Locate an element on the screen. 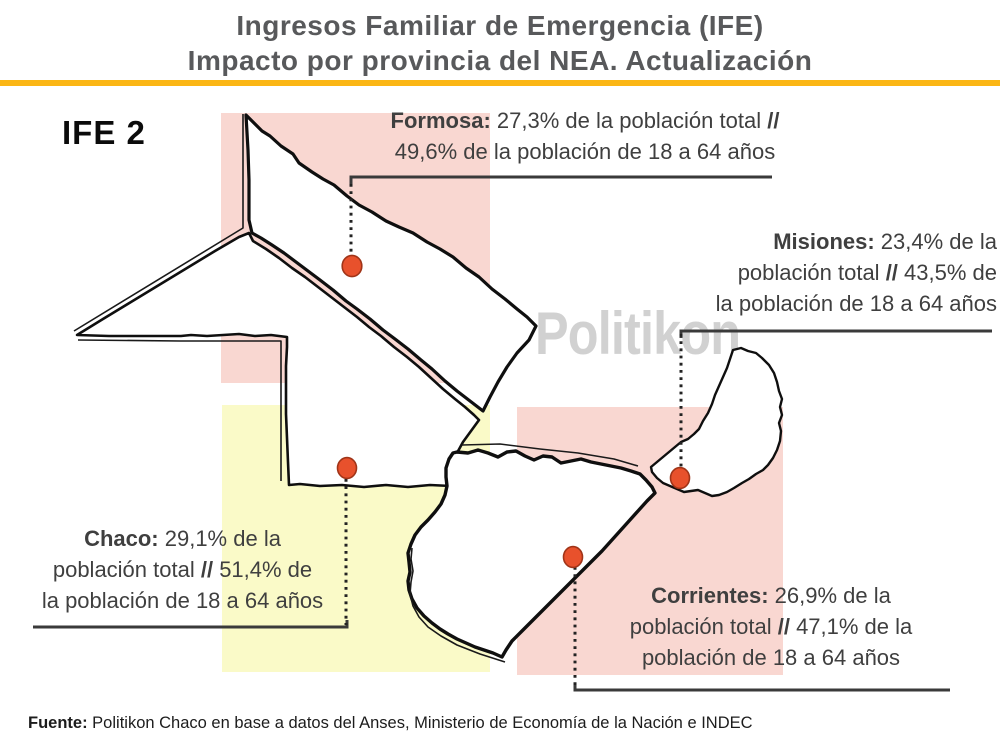  formosa-label-line-1: Formosa: 27,3% de la población total // is located at coordinates (585, 120).